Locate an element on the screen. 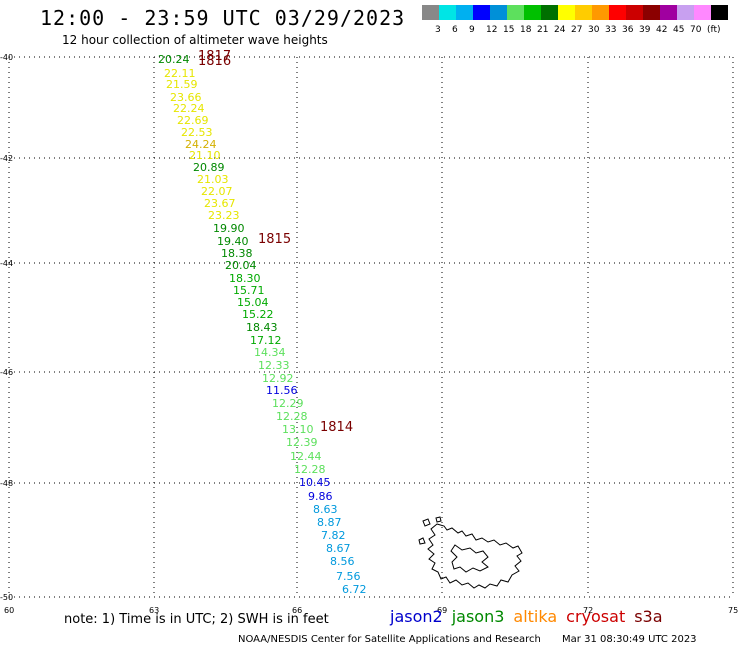 This screenshot has width=740, height=650. wave-height-value: 15.22 is located at coordinates (258, 314).